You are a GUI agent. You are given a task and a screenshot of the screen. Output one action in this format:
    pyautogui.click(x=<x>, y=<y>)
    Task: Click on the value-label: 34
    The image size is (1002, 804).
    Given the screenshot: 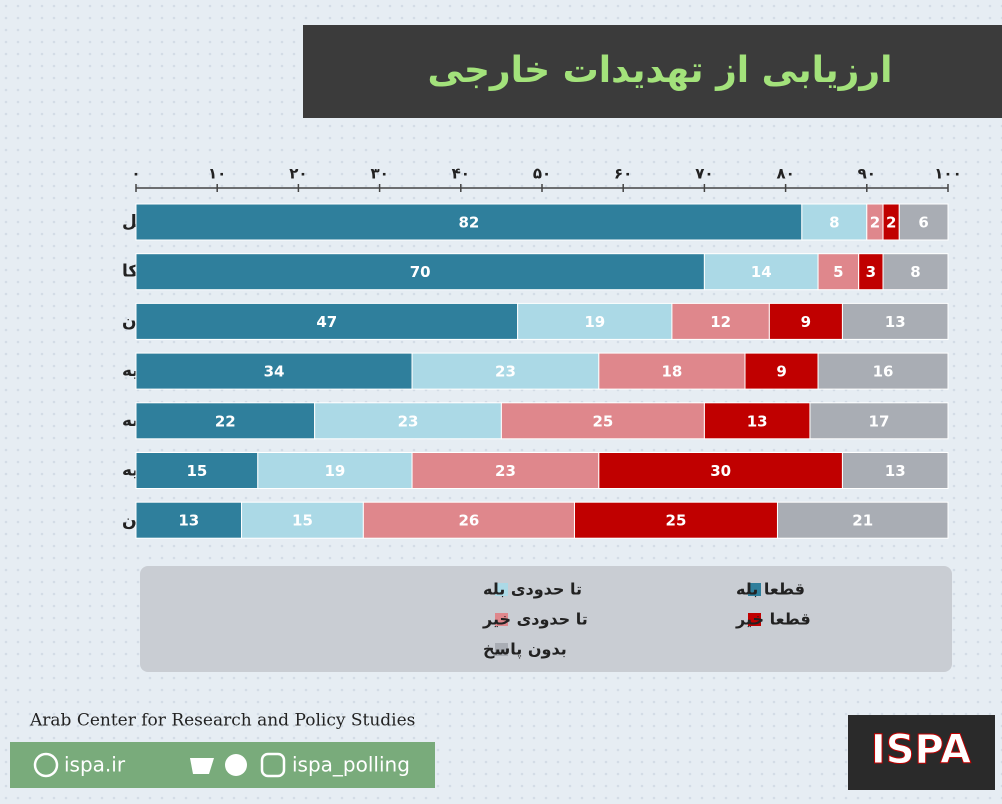 What is the action you would take?
    pyautogui.click(x=274, y=372)
    